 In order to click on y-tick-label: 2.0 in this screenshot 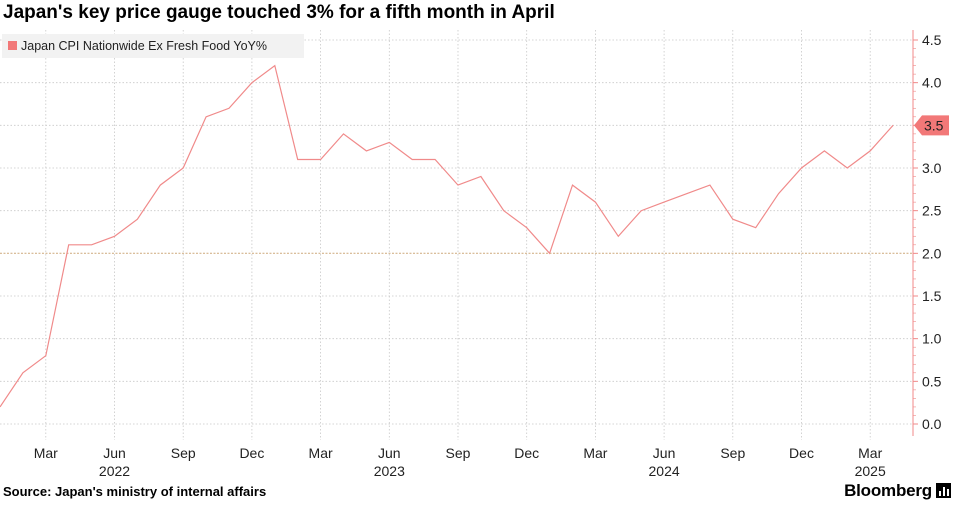, I will do `click(932, 253)`.